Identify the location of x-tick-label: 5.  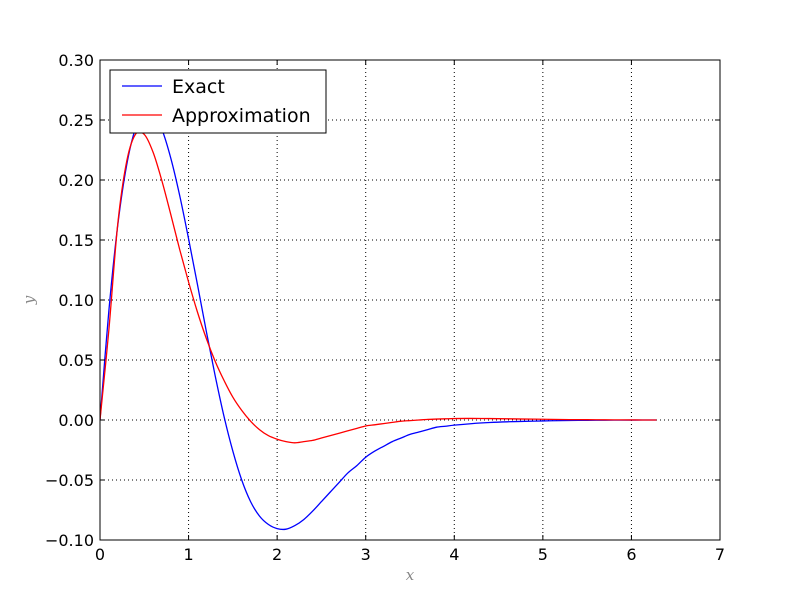
(543, 554).